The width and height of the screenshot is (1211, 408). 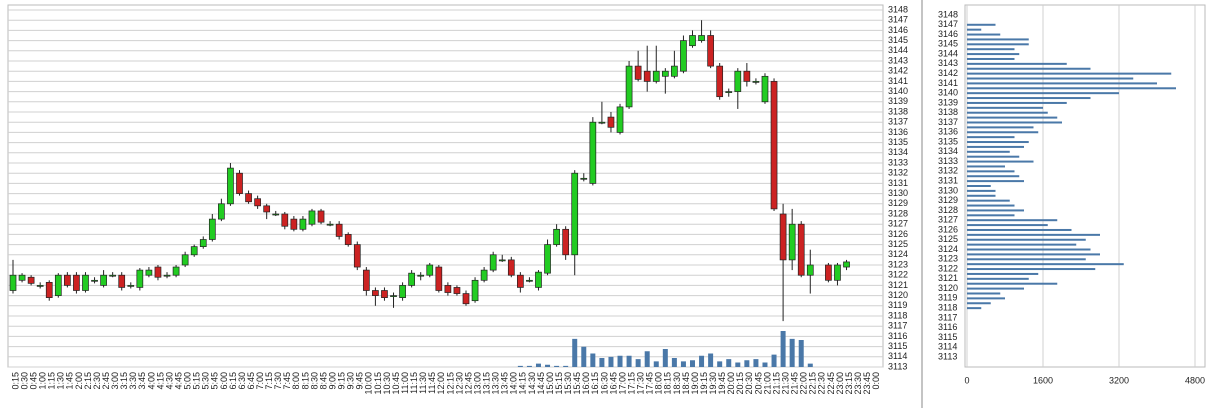 What do you see at coordinates (468, 383) in the screenshot?
I see `x-tick-label: 12:45` at bounding box center [468, 383].